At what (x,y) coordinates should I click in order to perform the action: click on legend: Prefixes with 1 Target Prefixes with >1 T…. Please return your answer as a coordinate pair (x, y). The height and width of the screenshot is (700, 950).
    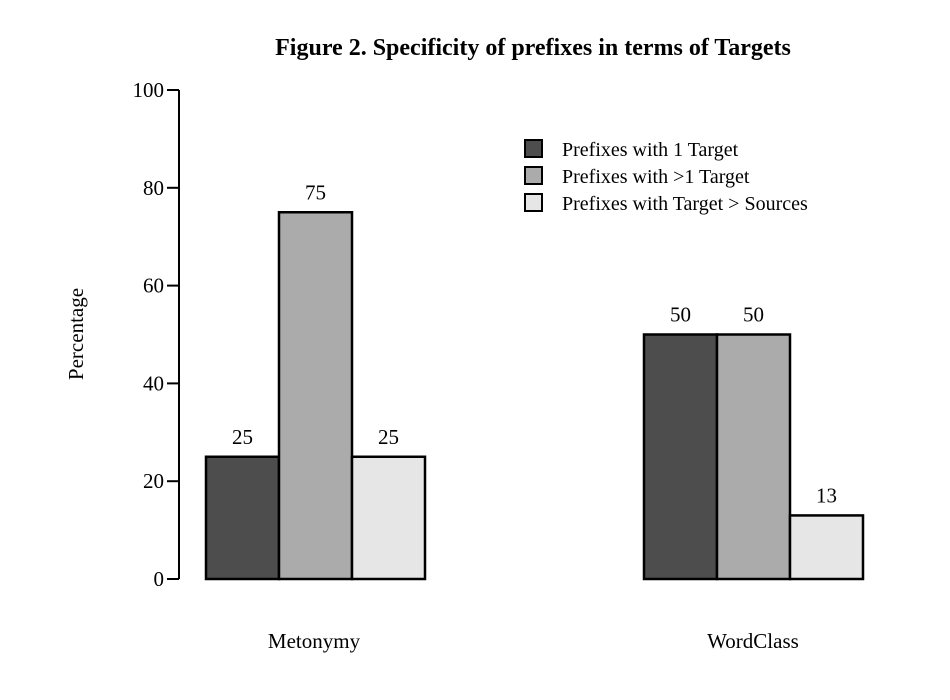
    Looking at the image, I should click on (666, 177).